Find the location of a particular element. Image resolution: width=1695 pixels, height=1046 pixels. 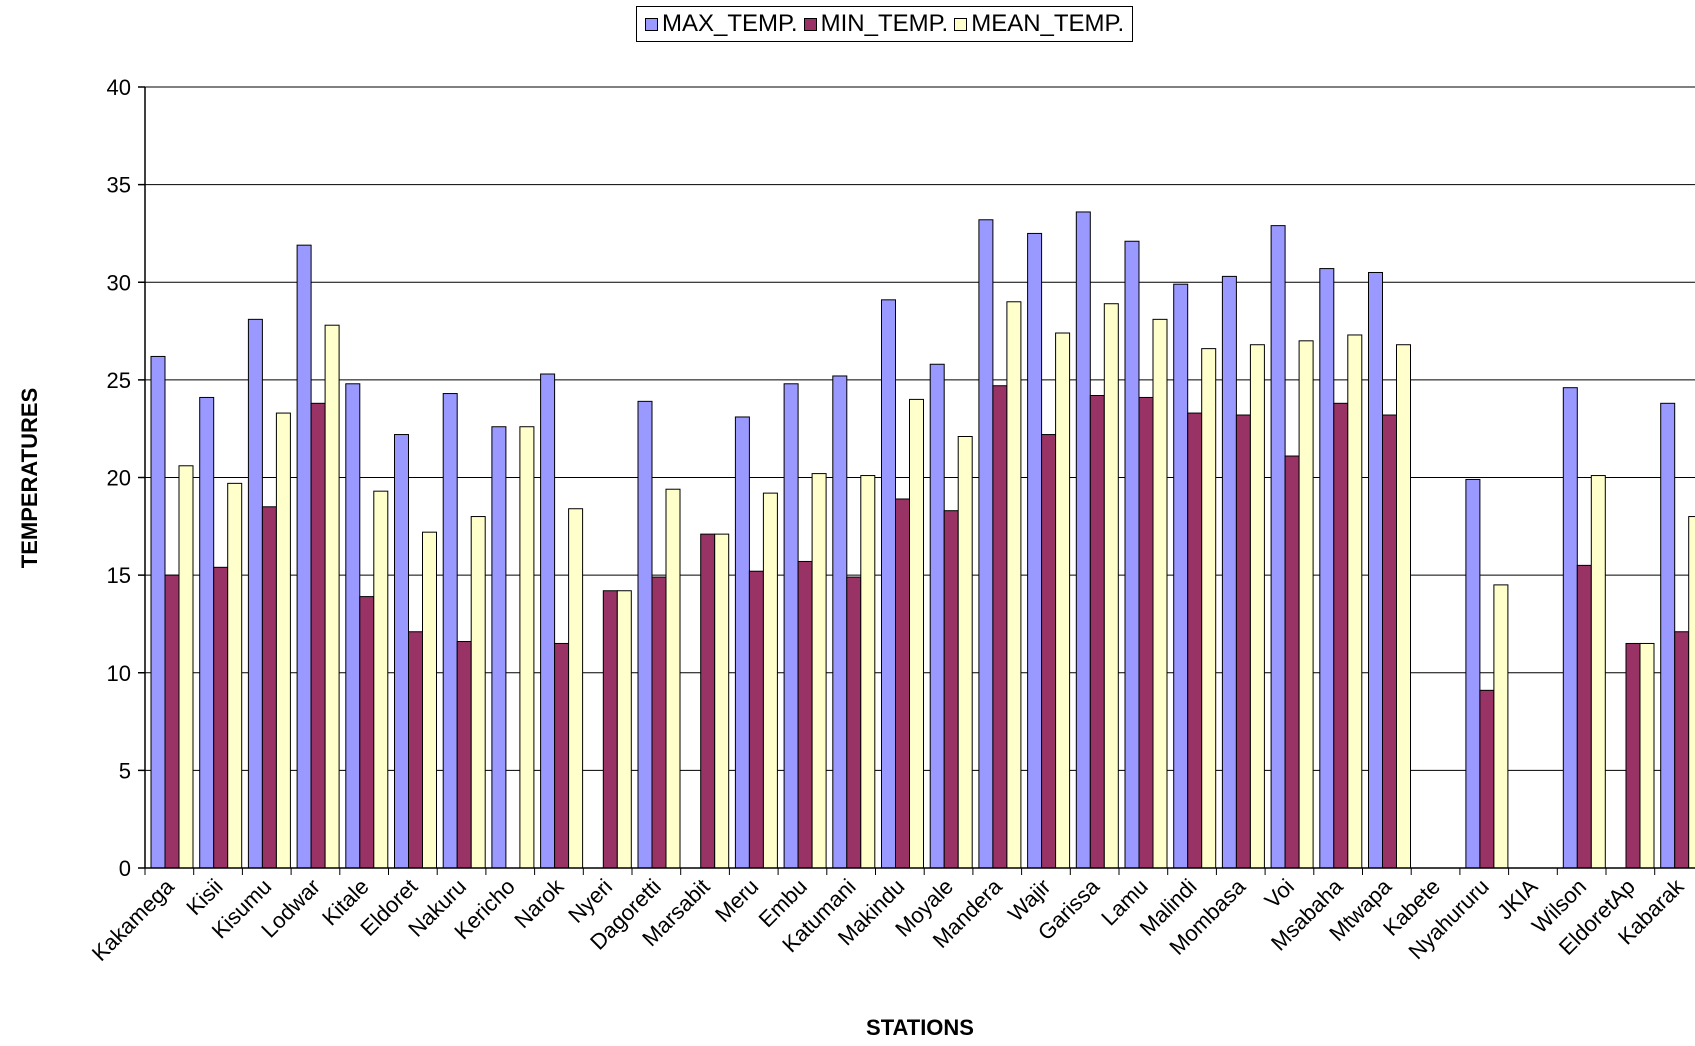

y-tick-label: 0 is located at coordinates (125, 868).